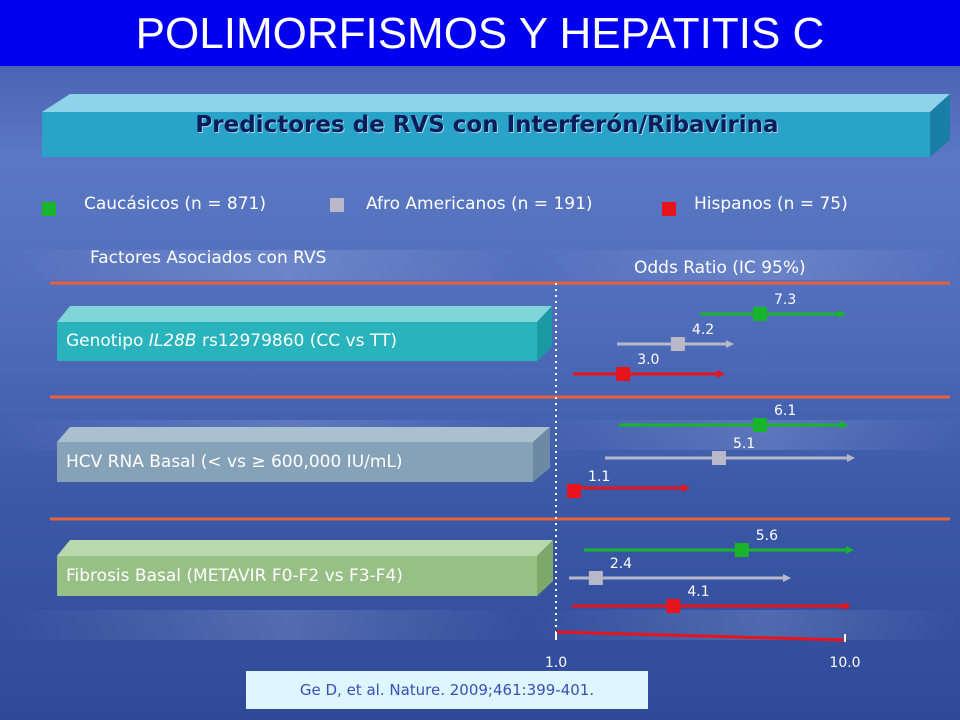  Describe the element at coordinates (698, 592) in the screenshot. I see `odds-ratio-label: 4.1` at that location.